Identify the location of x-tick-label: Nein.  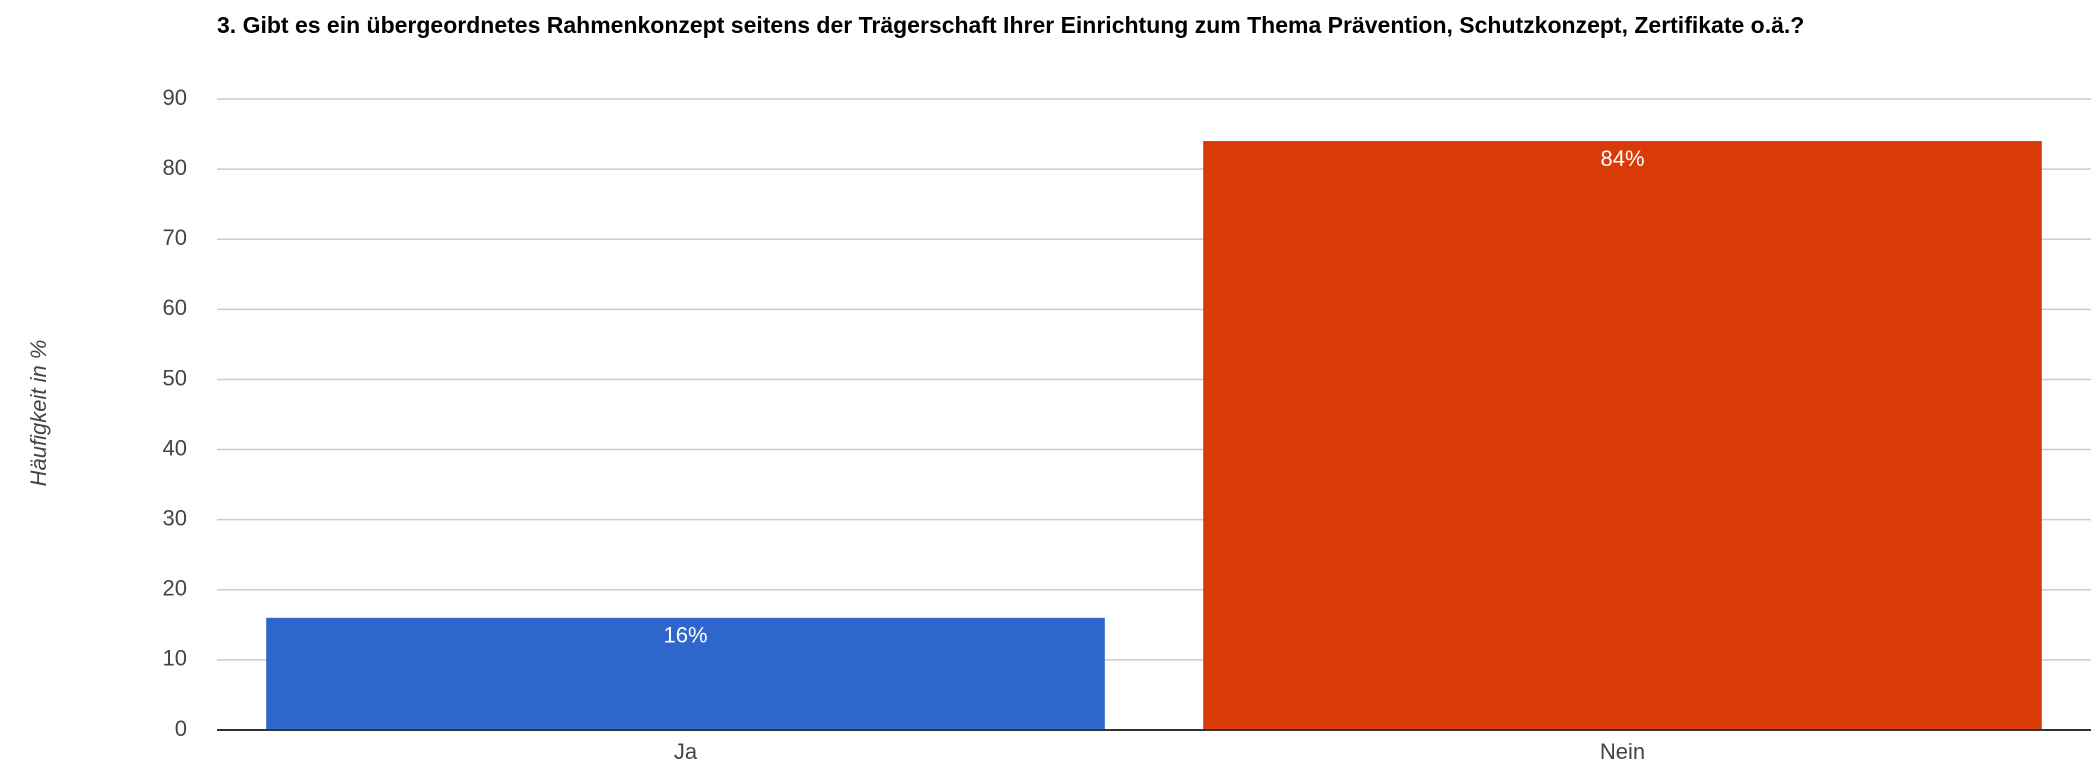
(1622, 751).